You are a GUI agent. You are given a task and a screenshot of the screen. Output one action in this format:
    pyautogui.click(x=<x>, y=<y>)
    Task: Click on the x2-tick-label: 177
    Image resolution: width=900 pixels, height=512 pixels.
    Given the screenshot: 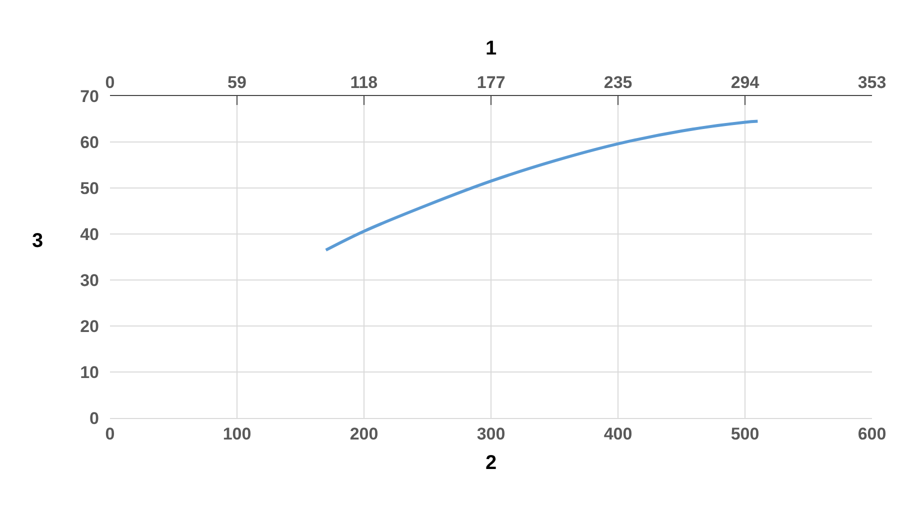 What is the action you would take?
    pyautogui.click(x=491, y=82)
    